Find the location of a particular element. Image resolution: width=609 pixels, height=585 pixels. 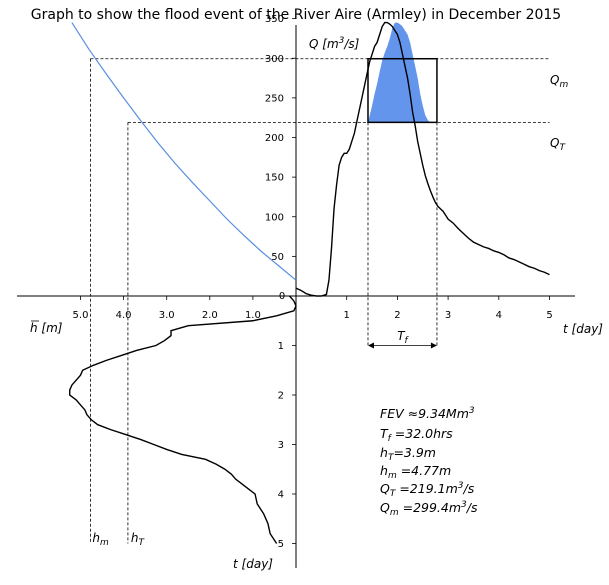

tf-label: Tf is located at coordinates (403, 337).